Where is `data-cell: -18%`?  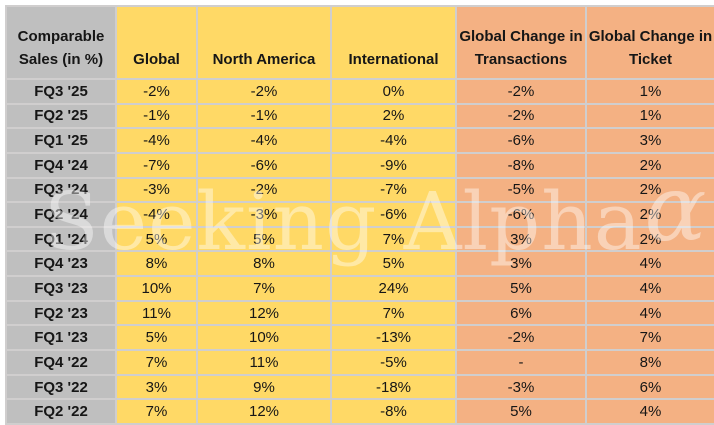
data-cell: -18% is located at coordinates (393, 387).